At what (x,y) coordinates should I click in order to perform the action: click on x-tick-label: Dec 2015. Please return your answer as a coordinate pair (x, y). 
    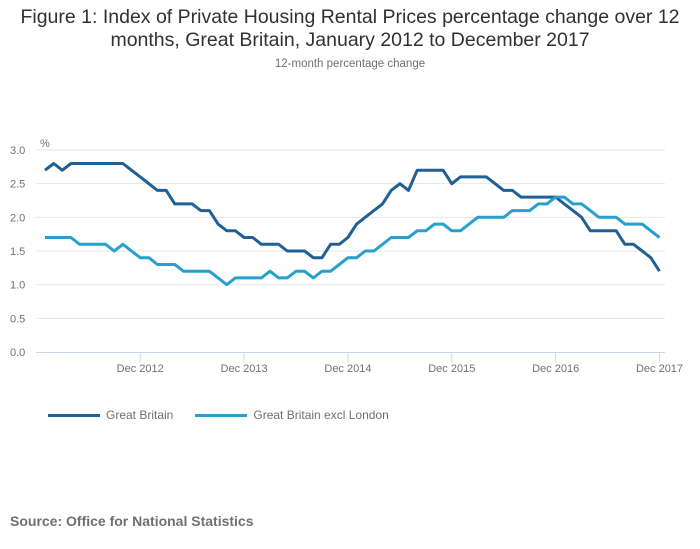
    Looking at the image, I should click on (451, 369).